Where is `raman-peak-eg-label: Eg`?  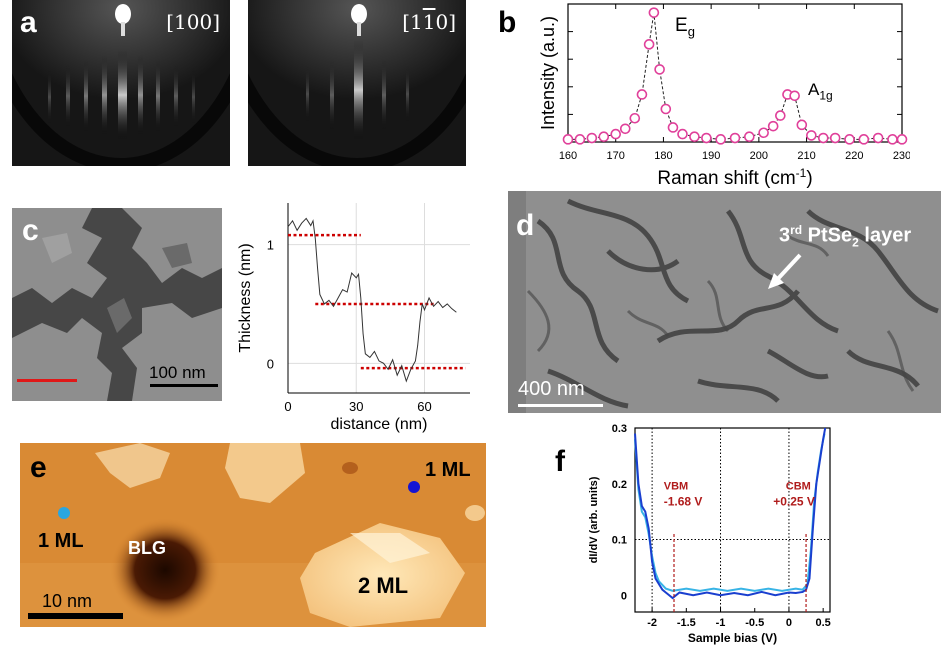 raman-peak-eg-label: Eg is located at coordinates (685, 27).